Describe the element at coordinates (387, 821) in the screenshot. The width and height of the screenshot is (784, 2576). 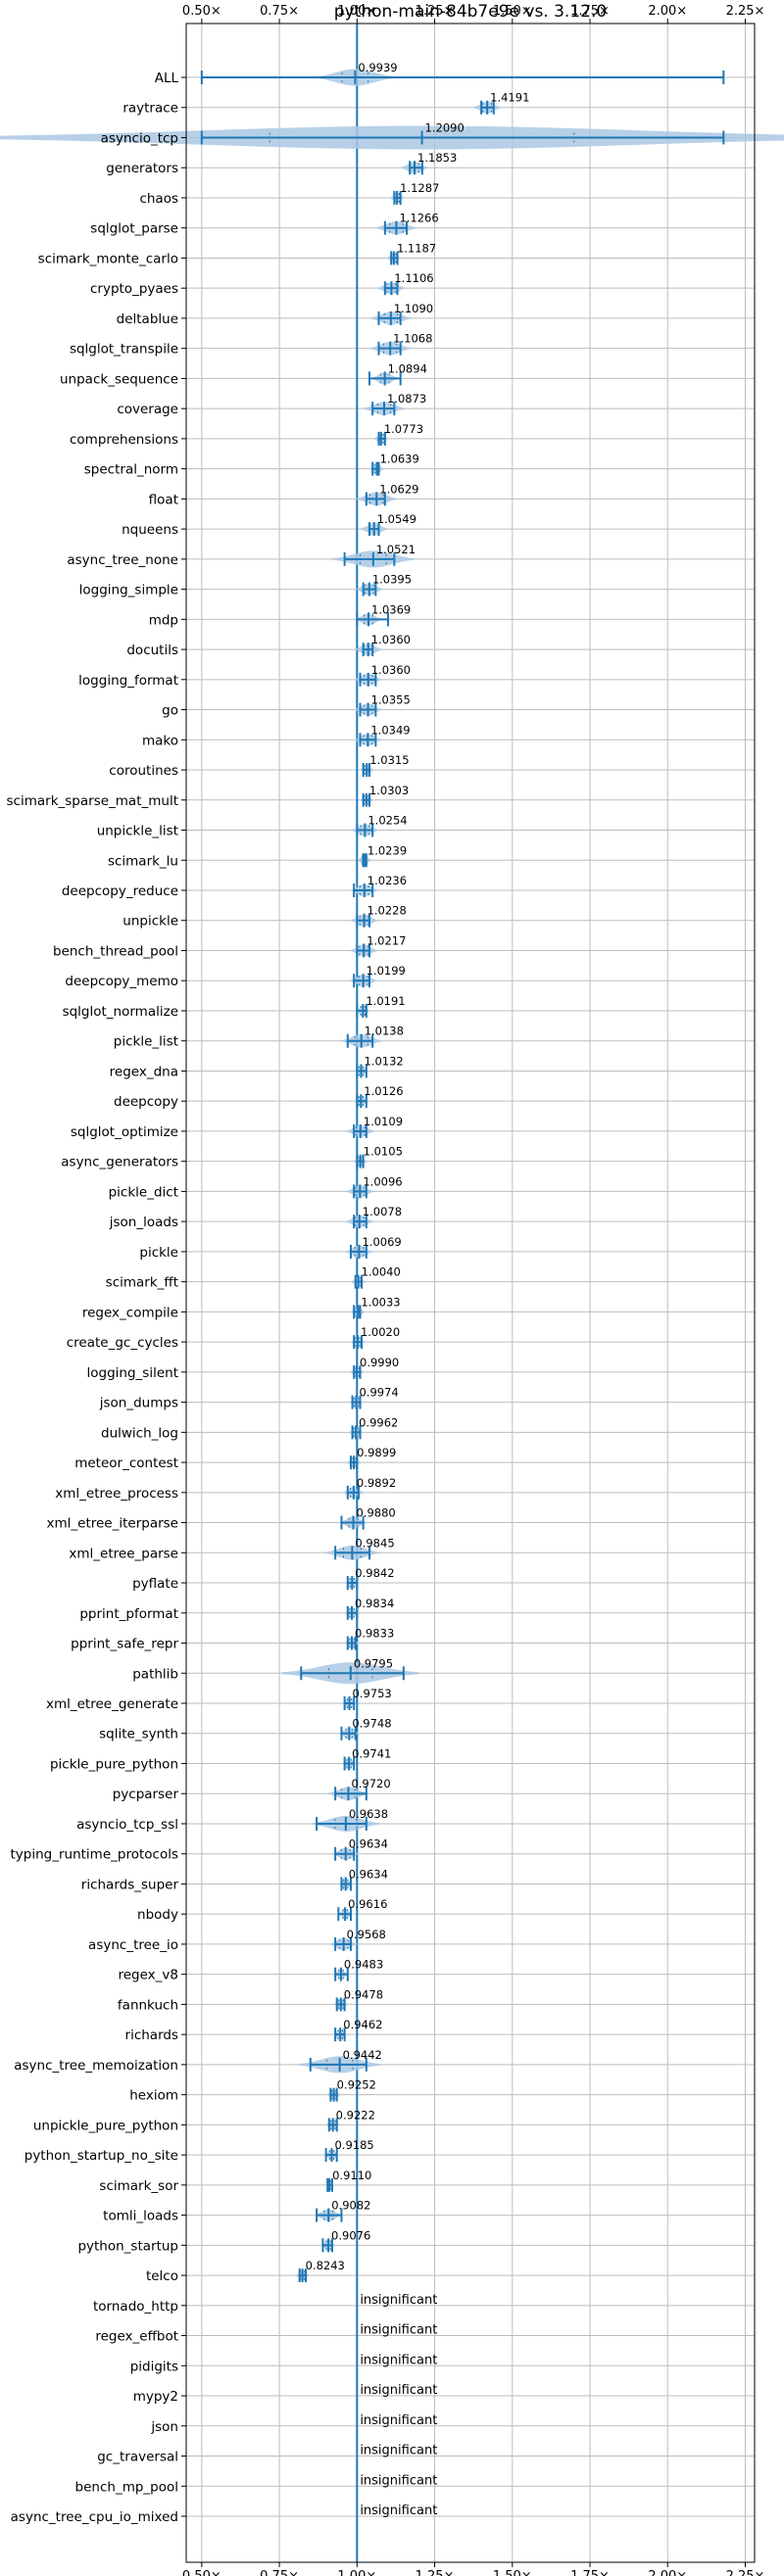
I see `value-label: 1.0254` at that location.